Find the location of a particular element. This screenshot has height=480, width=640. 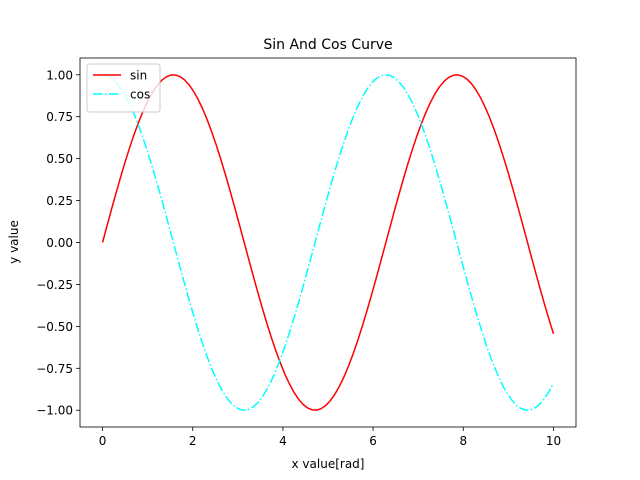

legend-label-sin: sin is located at coordinates (138, 76).